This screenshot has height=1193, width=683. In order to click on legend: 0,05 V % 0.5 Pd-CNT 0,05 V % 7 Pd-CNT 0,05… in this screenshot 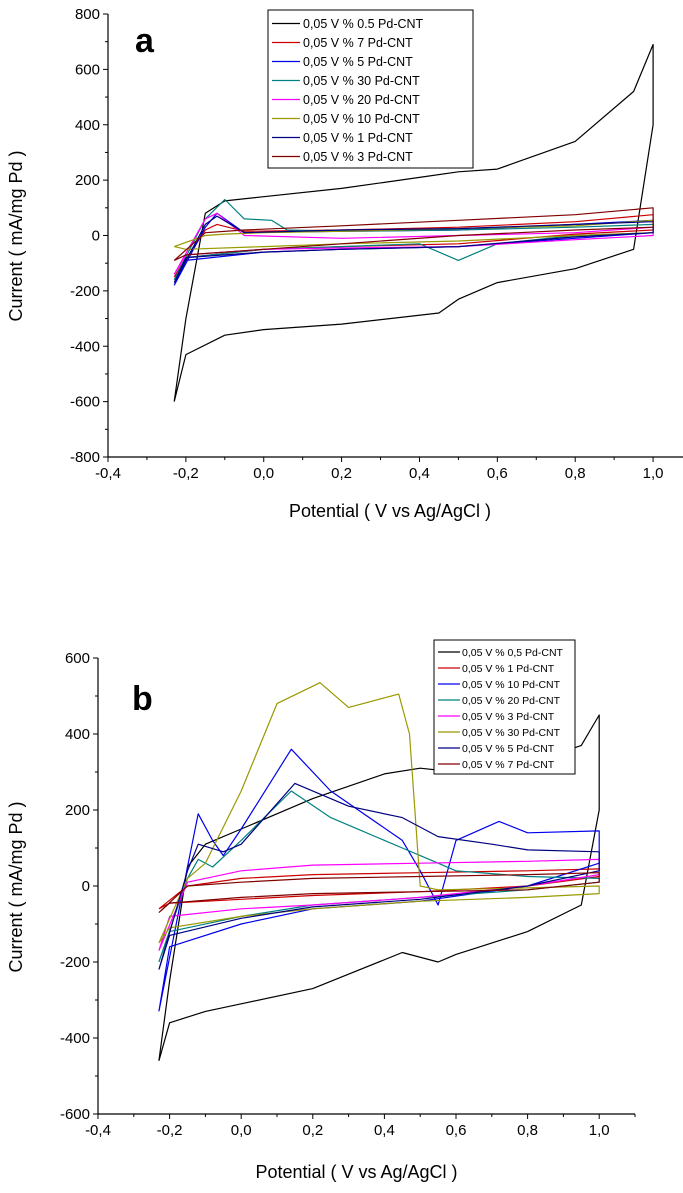, I will do `click(370, 89)`.